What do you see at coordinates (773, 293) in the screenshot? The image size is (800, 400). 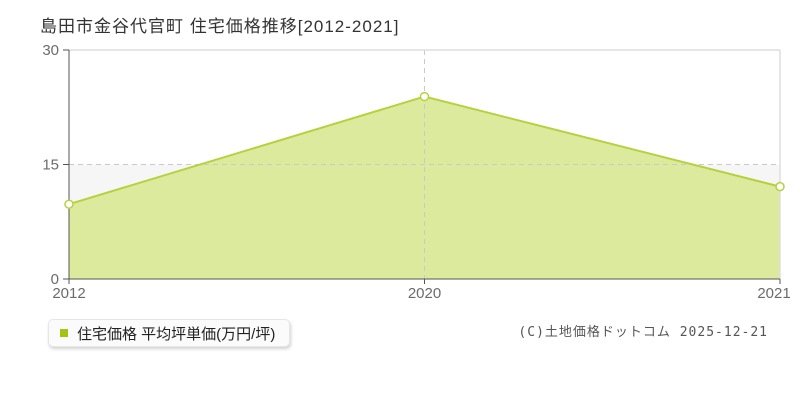 I see `x-tick-label: 2021` at bounding box center [773, 293].